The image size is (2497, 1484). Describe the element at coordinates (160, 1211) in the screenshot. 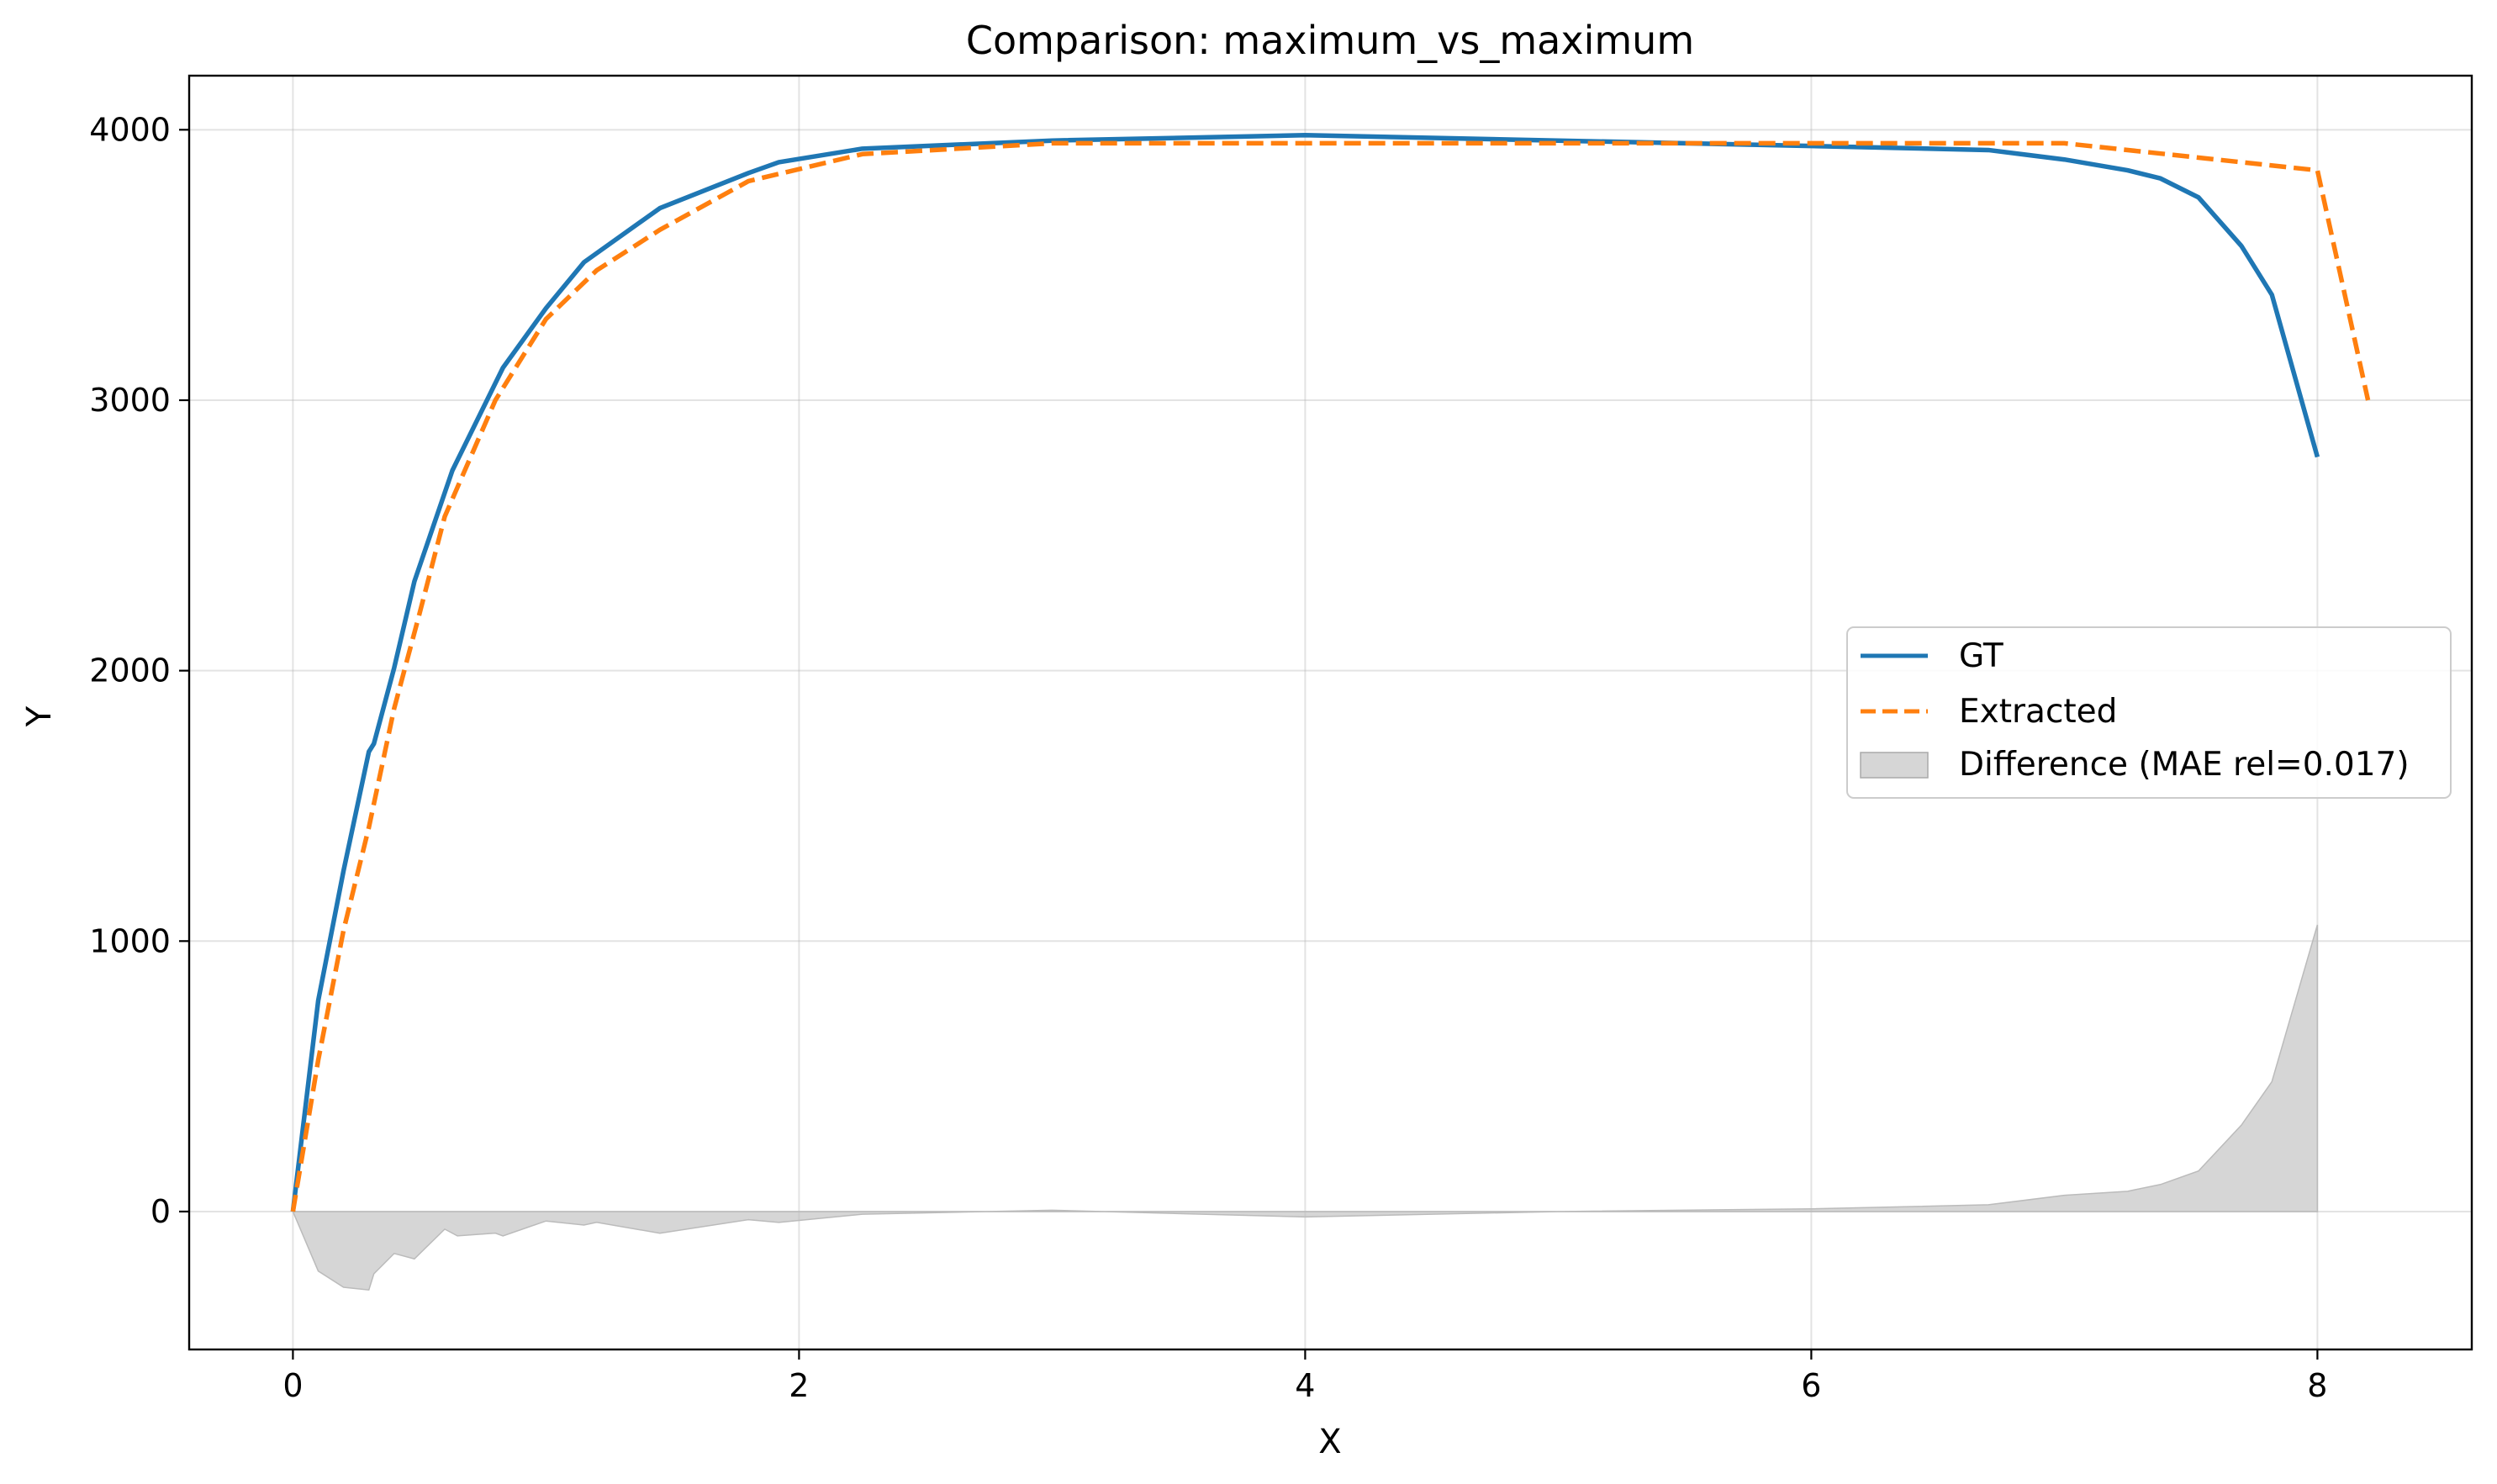

I see `y-tick-label: 0` at that location.